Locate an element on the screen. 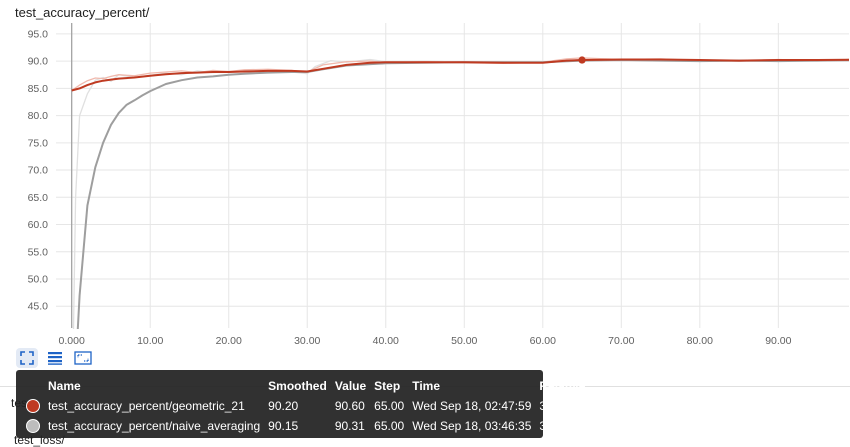 This screenshot has height=447, width=850. x-tick-label: 40.00 is located at coordinates (386, 340).